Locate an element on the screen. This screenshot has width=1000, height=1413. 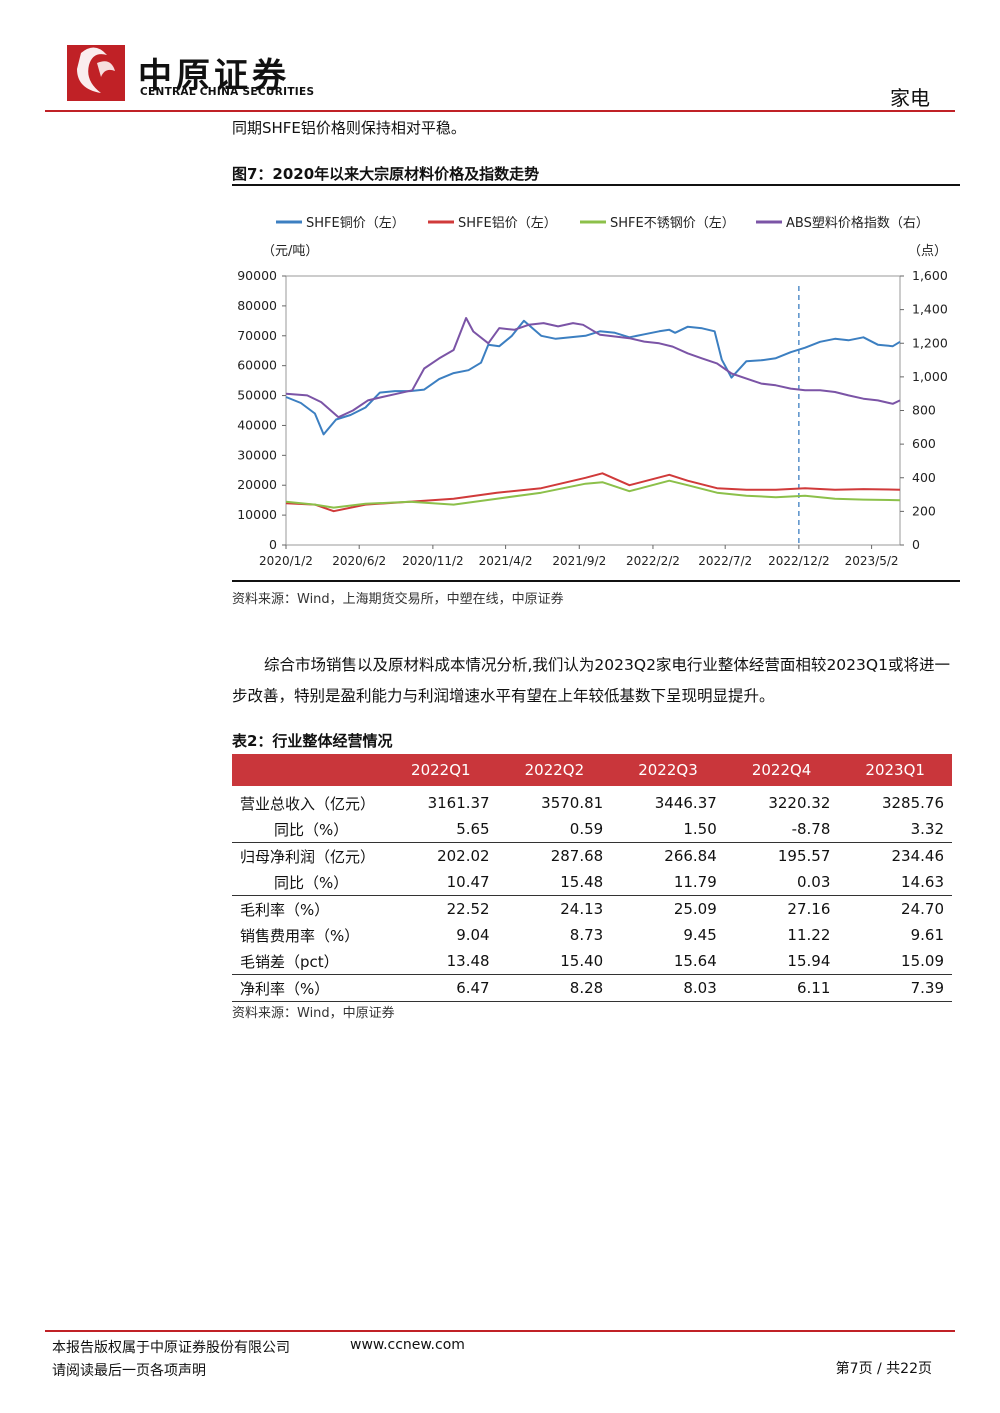
footer-website-link: www.ccnew.com is located at coordinates (407, 1345).